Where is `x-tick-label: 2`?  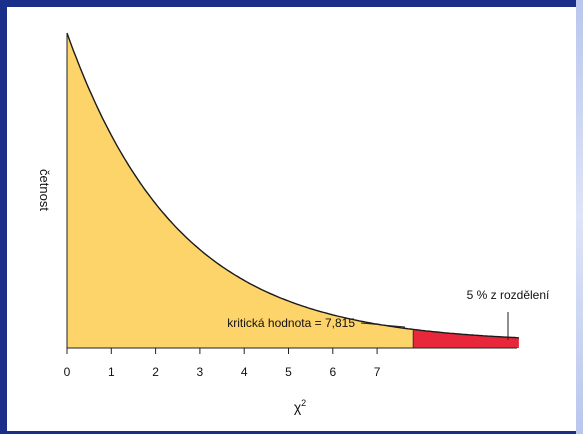
x-tick-label: 2 is located at coordinates (155, 372).